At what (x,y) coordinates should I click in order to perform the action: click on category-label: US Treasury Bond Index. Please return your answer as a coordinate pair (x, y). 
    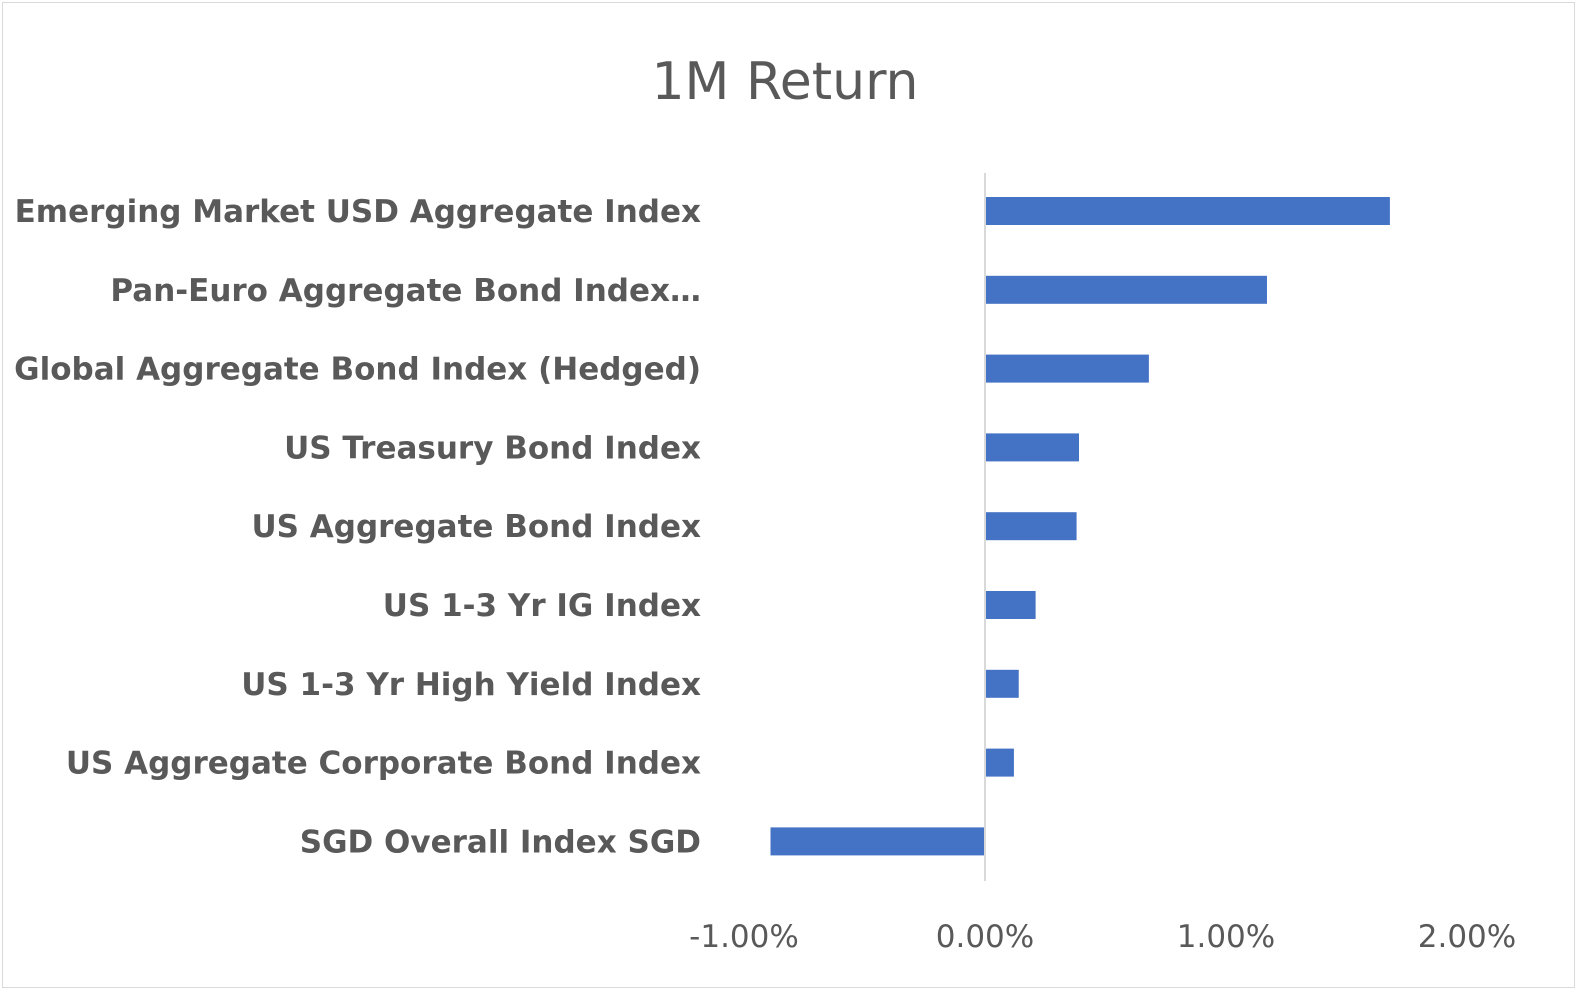
    Looking at the image, I should click on (492, 448).